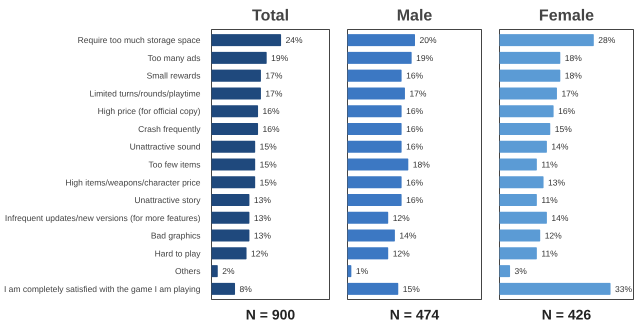 This screenshot has width=640, height=327. What do you see at coordinates (271, 16) in the screenshot?
I see `chart-title: Total` at bounding box center [271, 16].